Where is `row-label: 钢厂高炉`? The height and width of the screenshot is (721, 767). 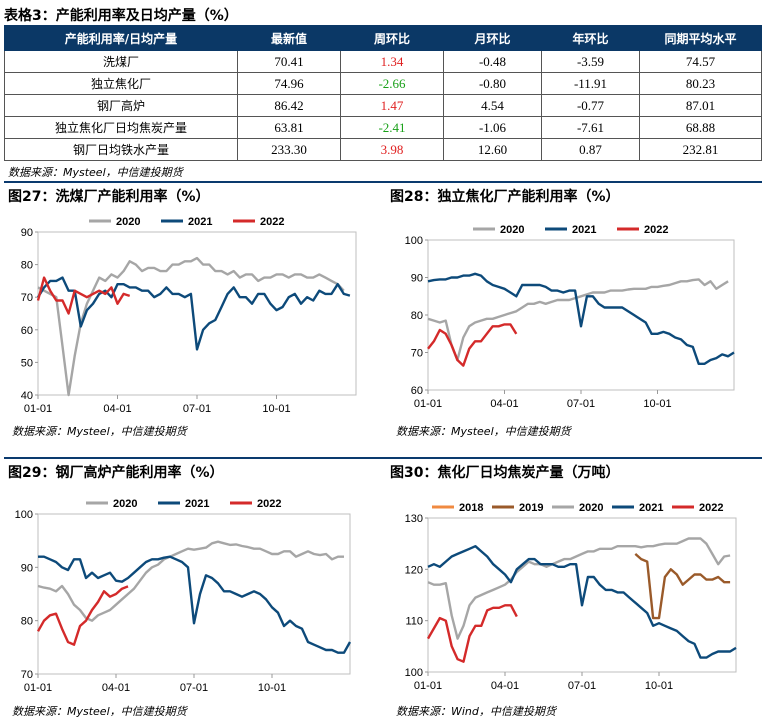
row-label: 钢厂高炉 is located at coordinates (121, 105).